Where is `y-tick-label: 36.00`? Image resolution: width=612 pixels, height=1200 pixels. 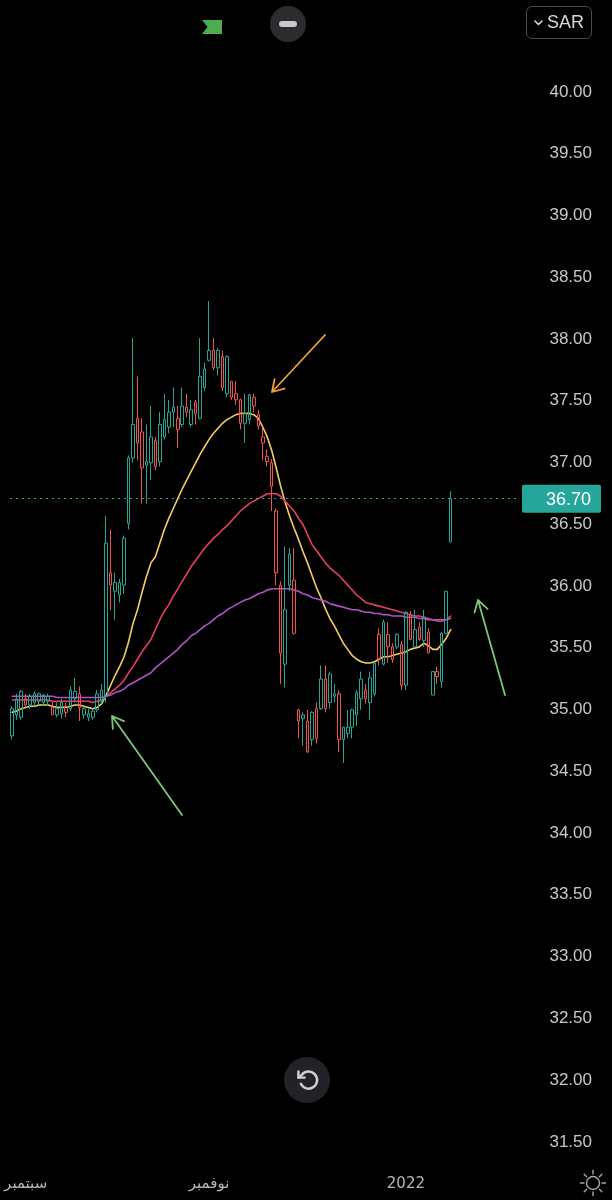 y-tick-label: 36.00 is located at coordinates (570, 585).